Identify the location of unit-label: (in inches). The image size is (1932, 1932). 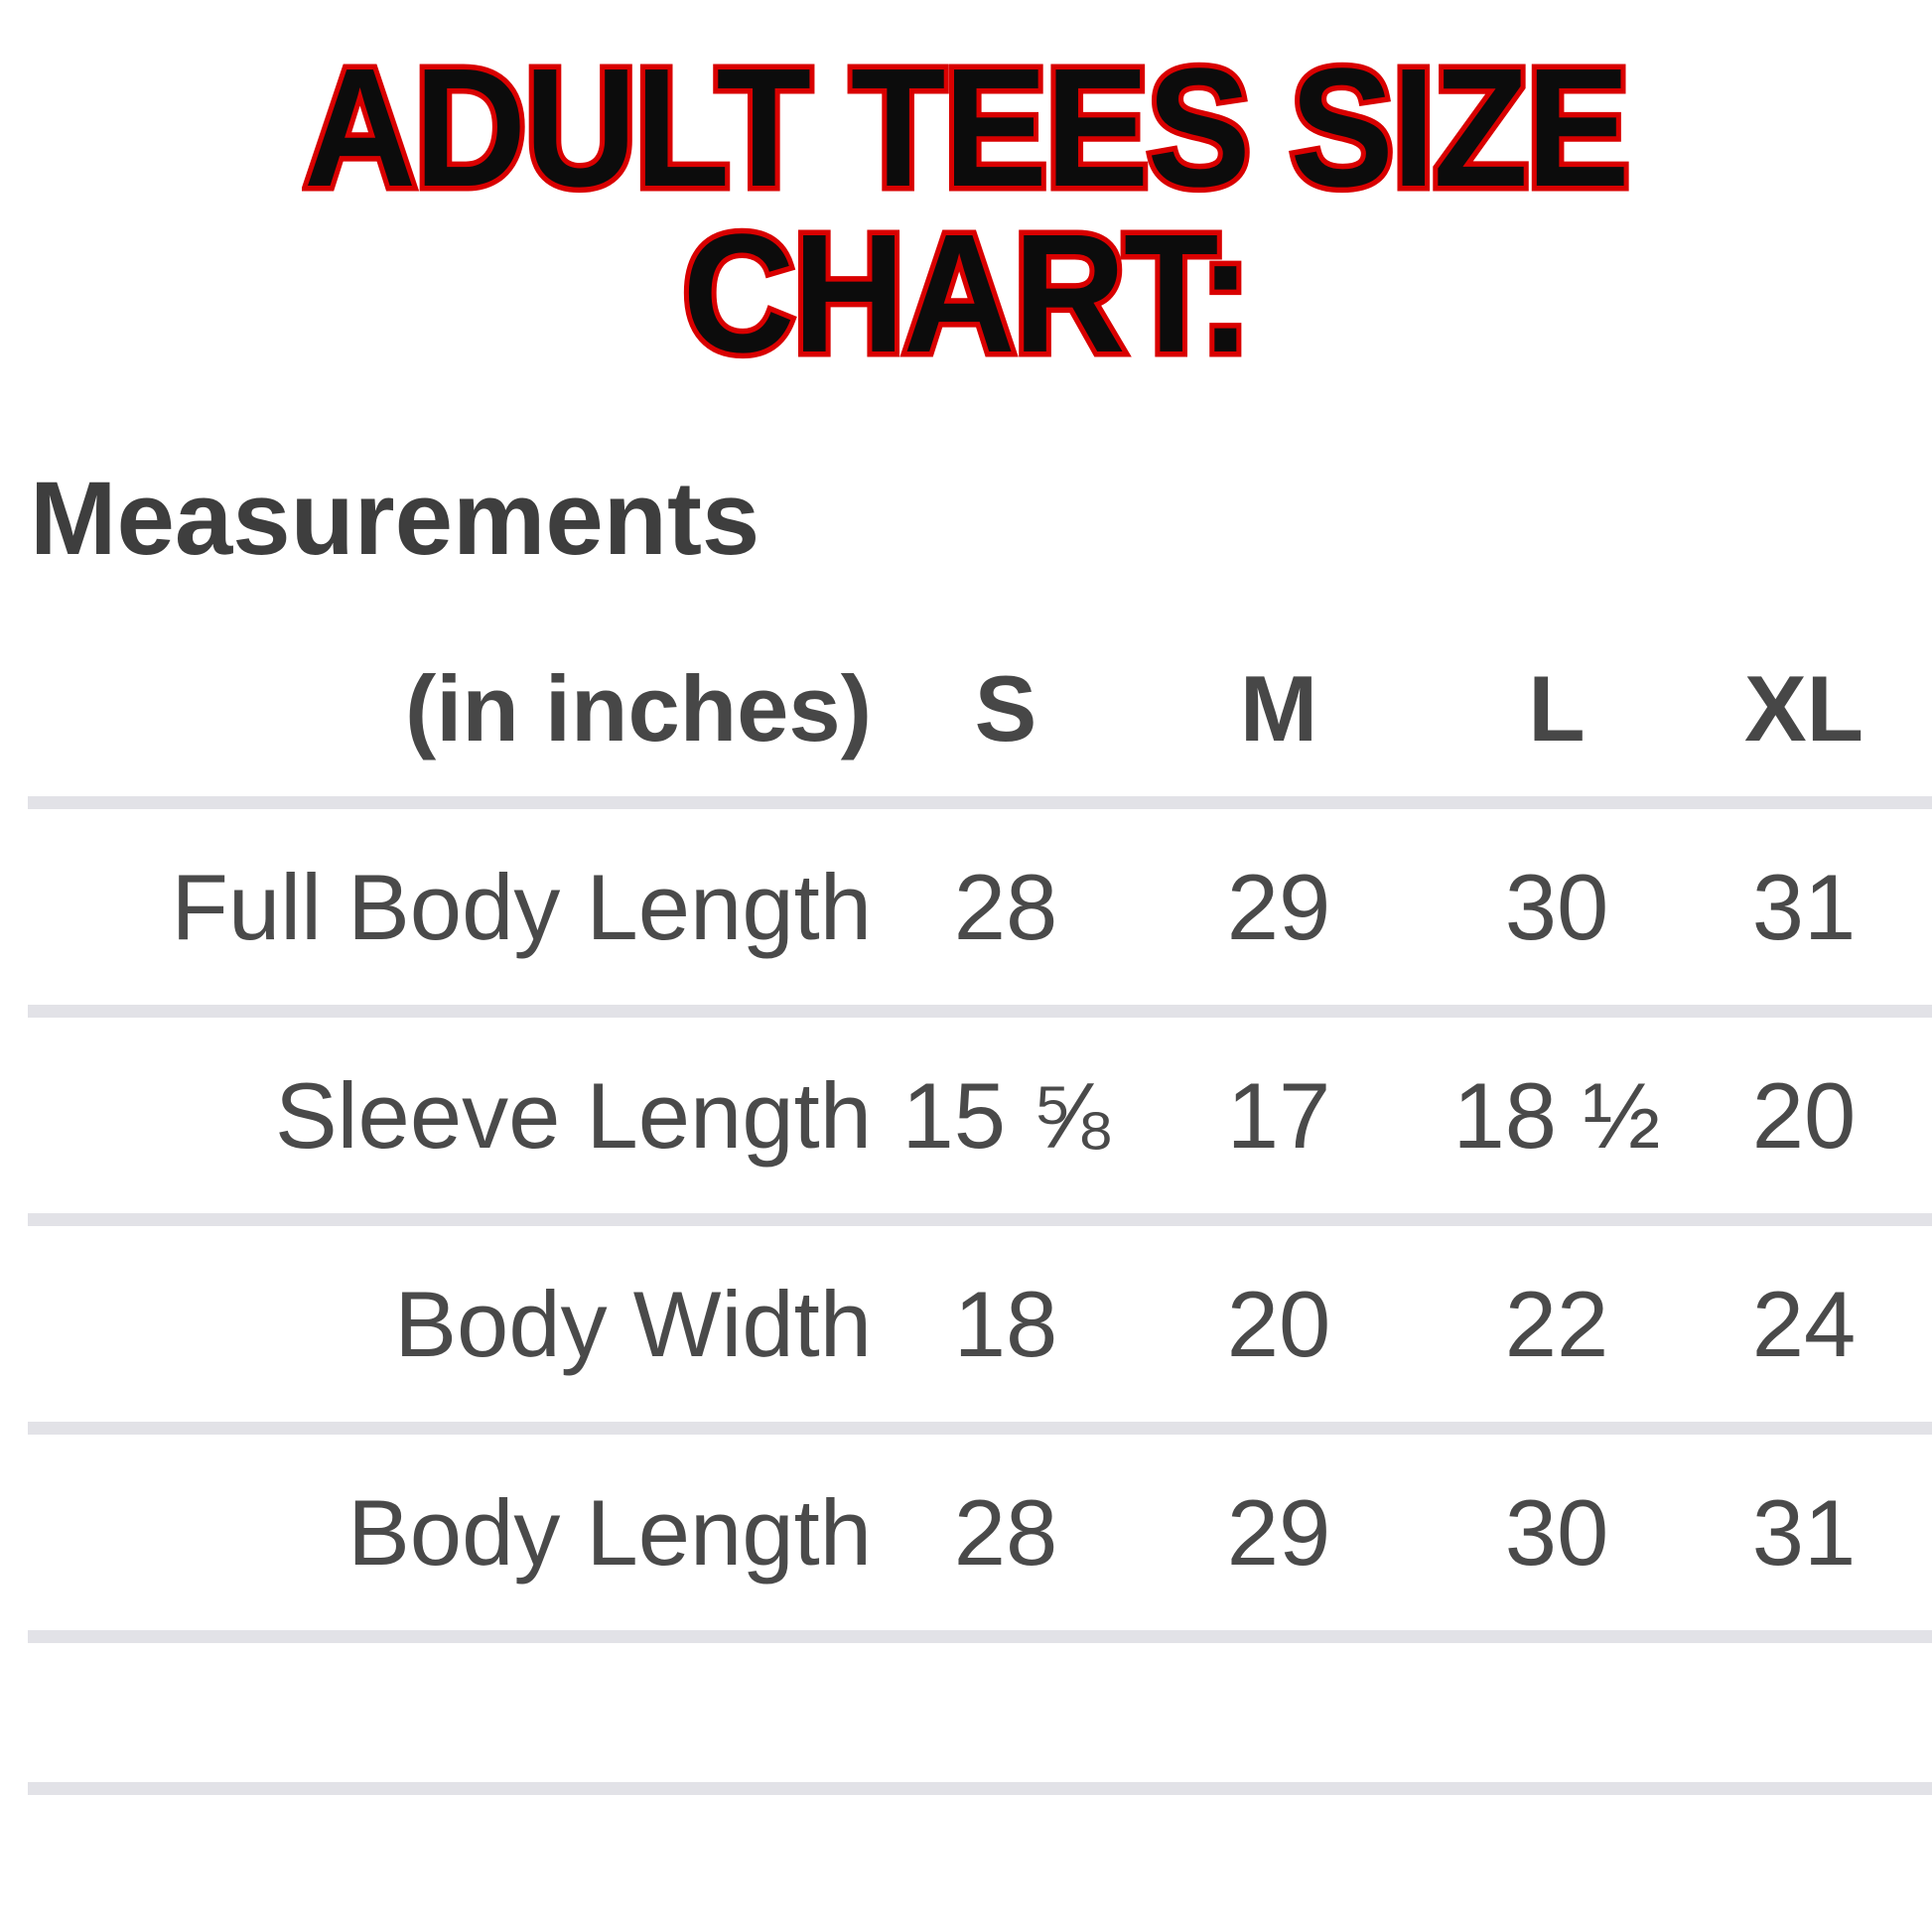
(638, 707).